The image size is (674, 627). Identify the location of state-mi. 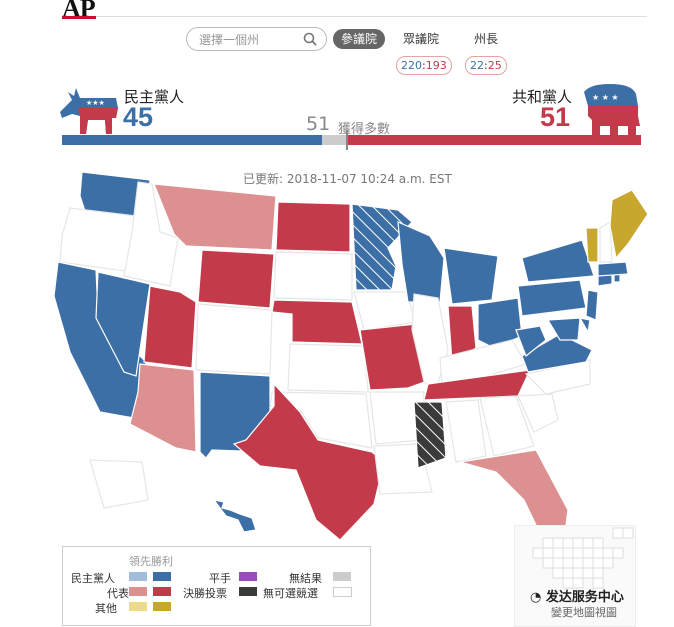
(471, 276).